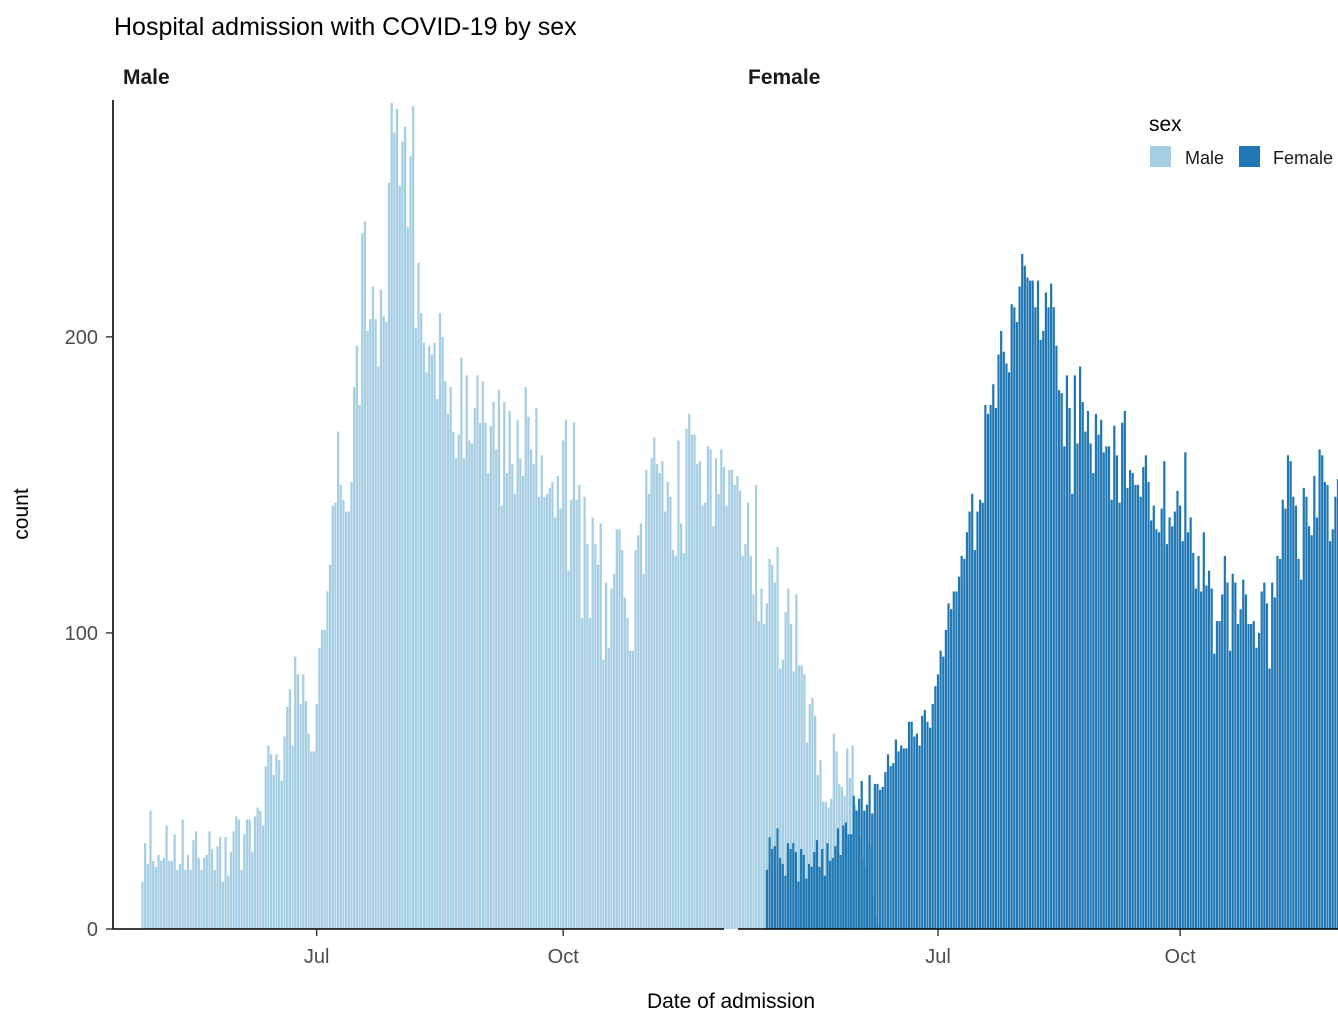 The height and width of the screenshot is (1010, 1338). I want to click on legend-swatch-female, so click(1249, 156).